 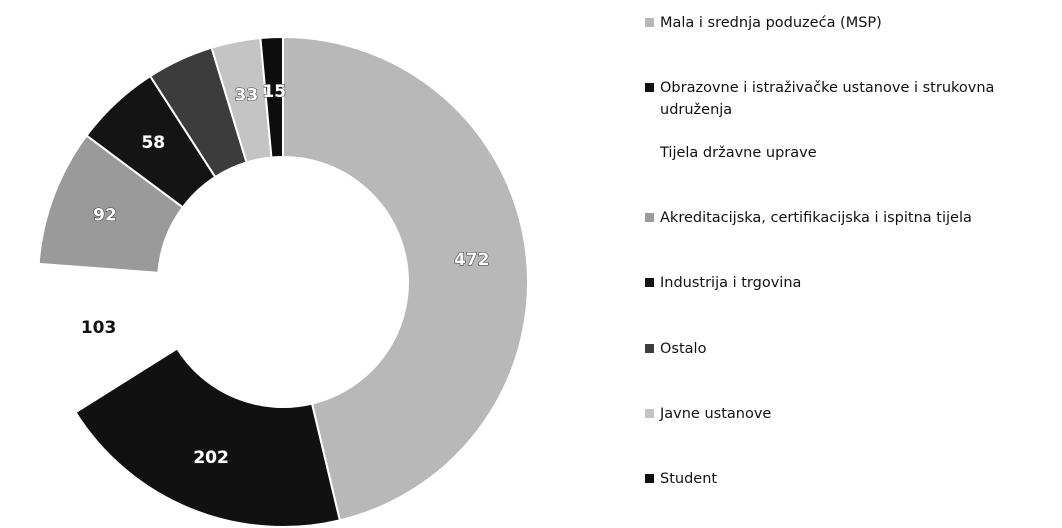 I want to click on legend-label: Industrija i trgovina, so click(x=731, y=283).